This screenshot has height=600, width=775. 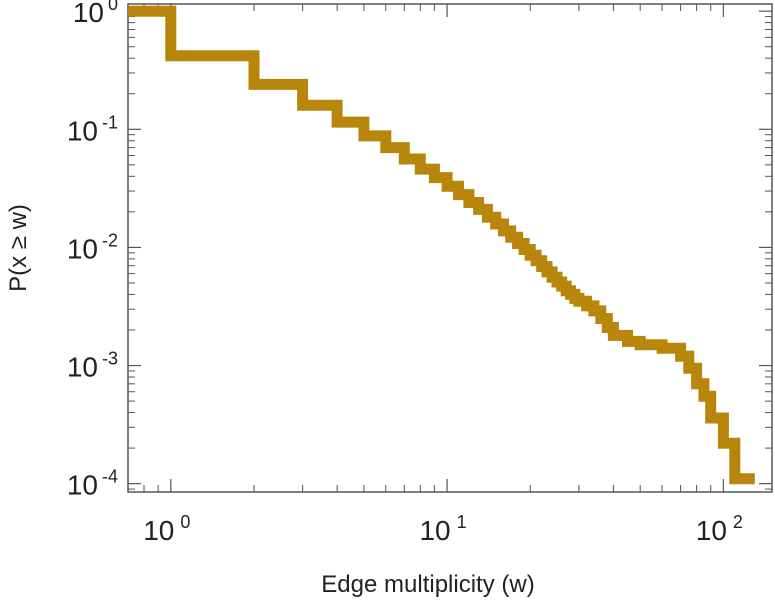 I want to click on y-axis-title: P(x ≥ w), so click(x=18, y=248).